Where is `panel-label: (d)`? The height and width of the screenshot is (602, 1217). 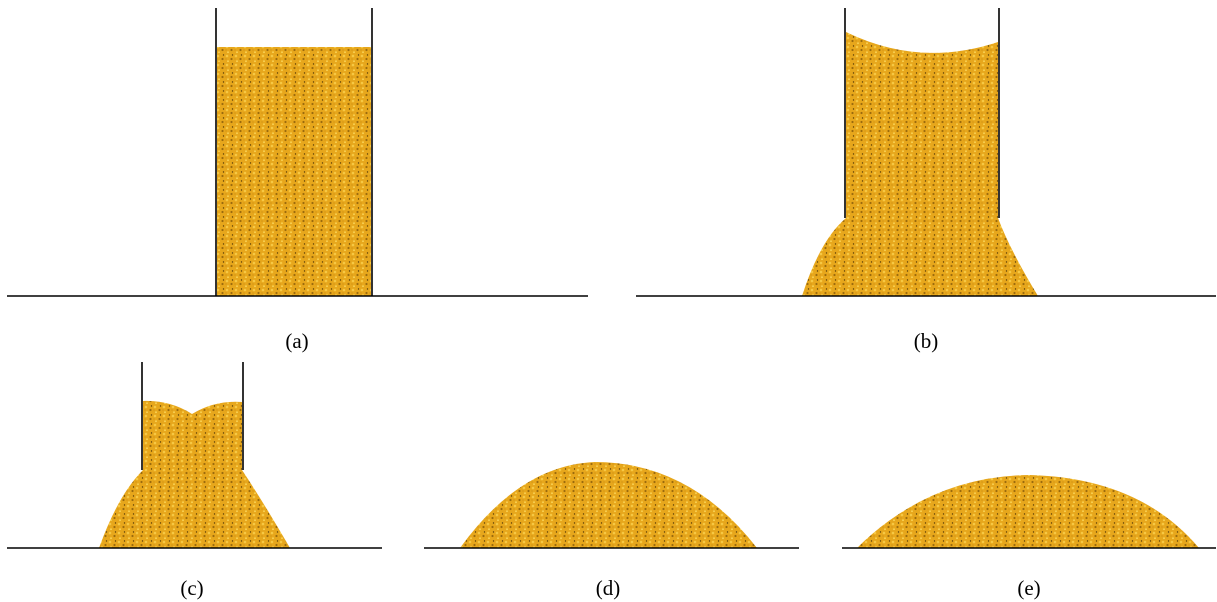 panel-label: (d) is located at coordinates (608, 588).